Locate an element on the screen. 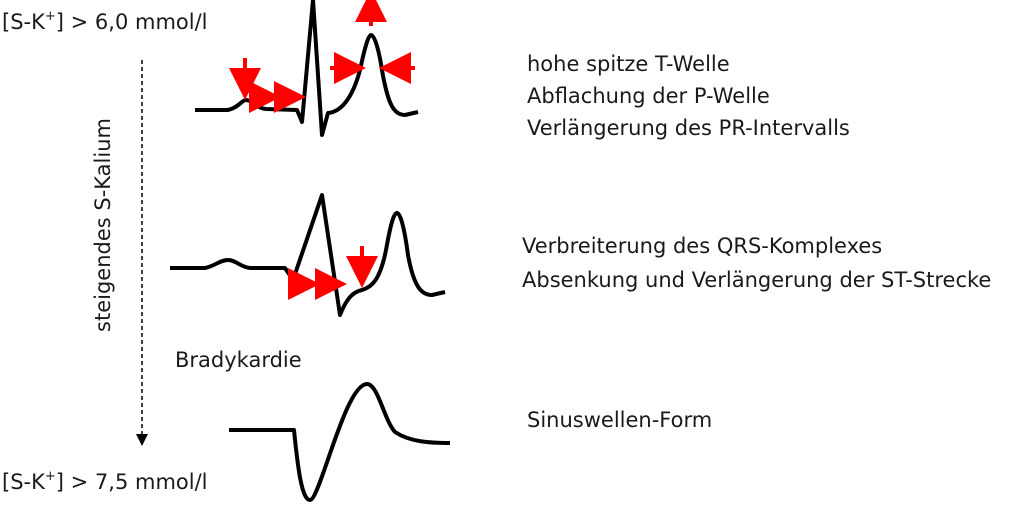 This screenshot has width=1024, height=505. ecg-trace-stage2 is located at coordinates (308, 255).